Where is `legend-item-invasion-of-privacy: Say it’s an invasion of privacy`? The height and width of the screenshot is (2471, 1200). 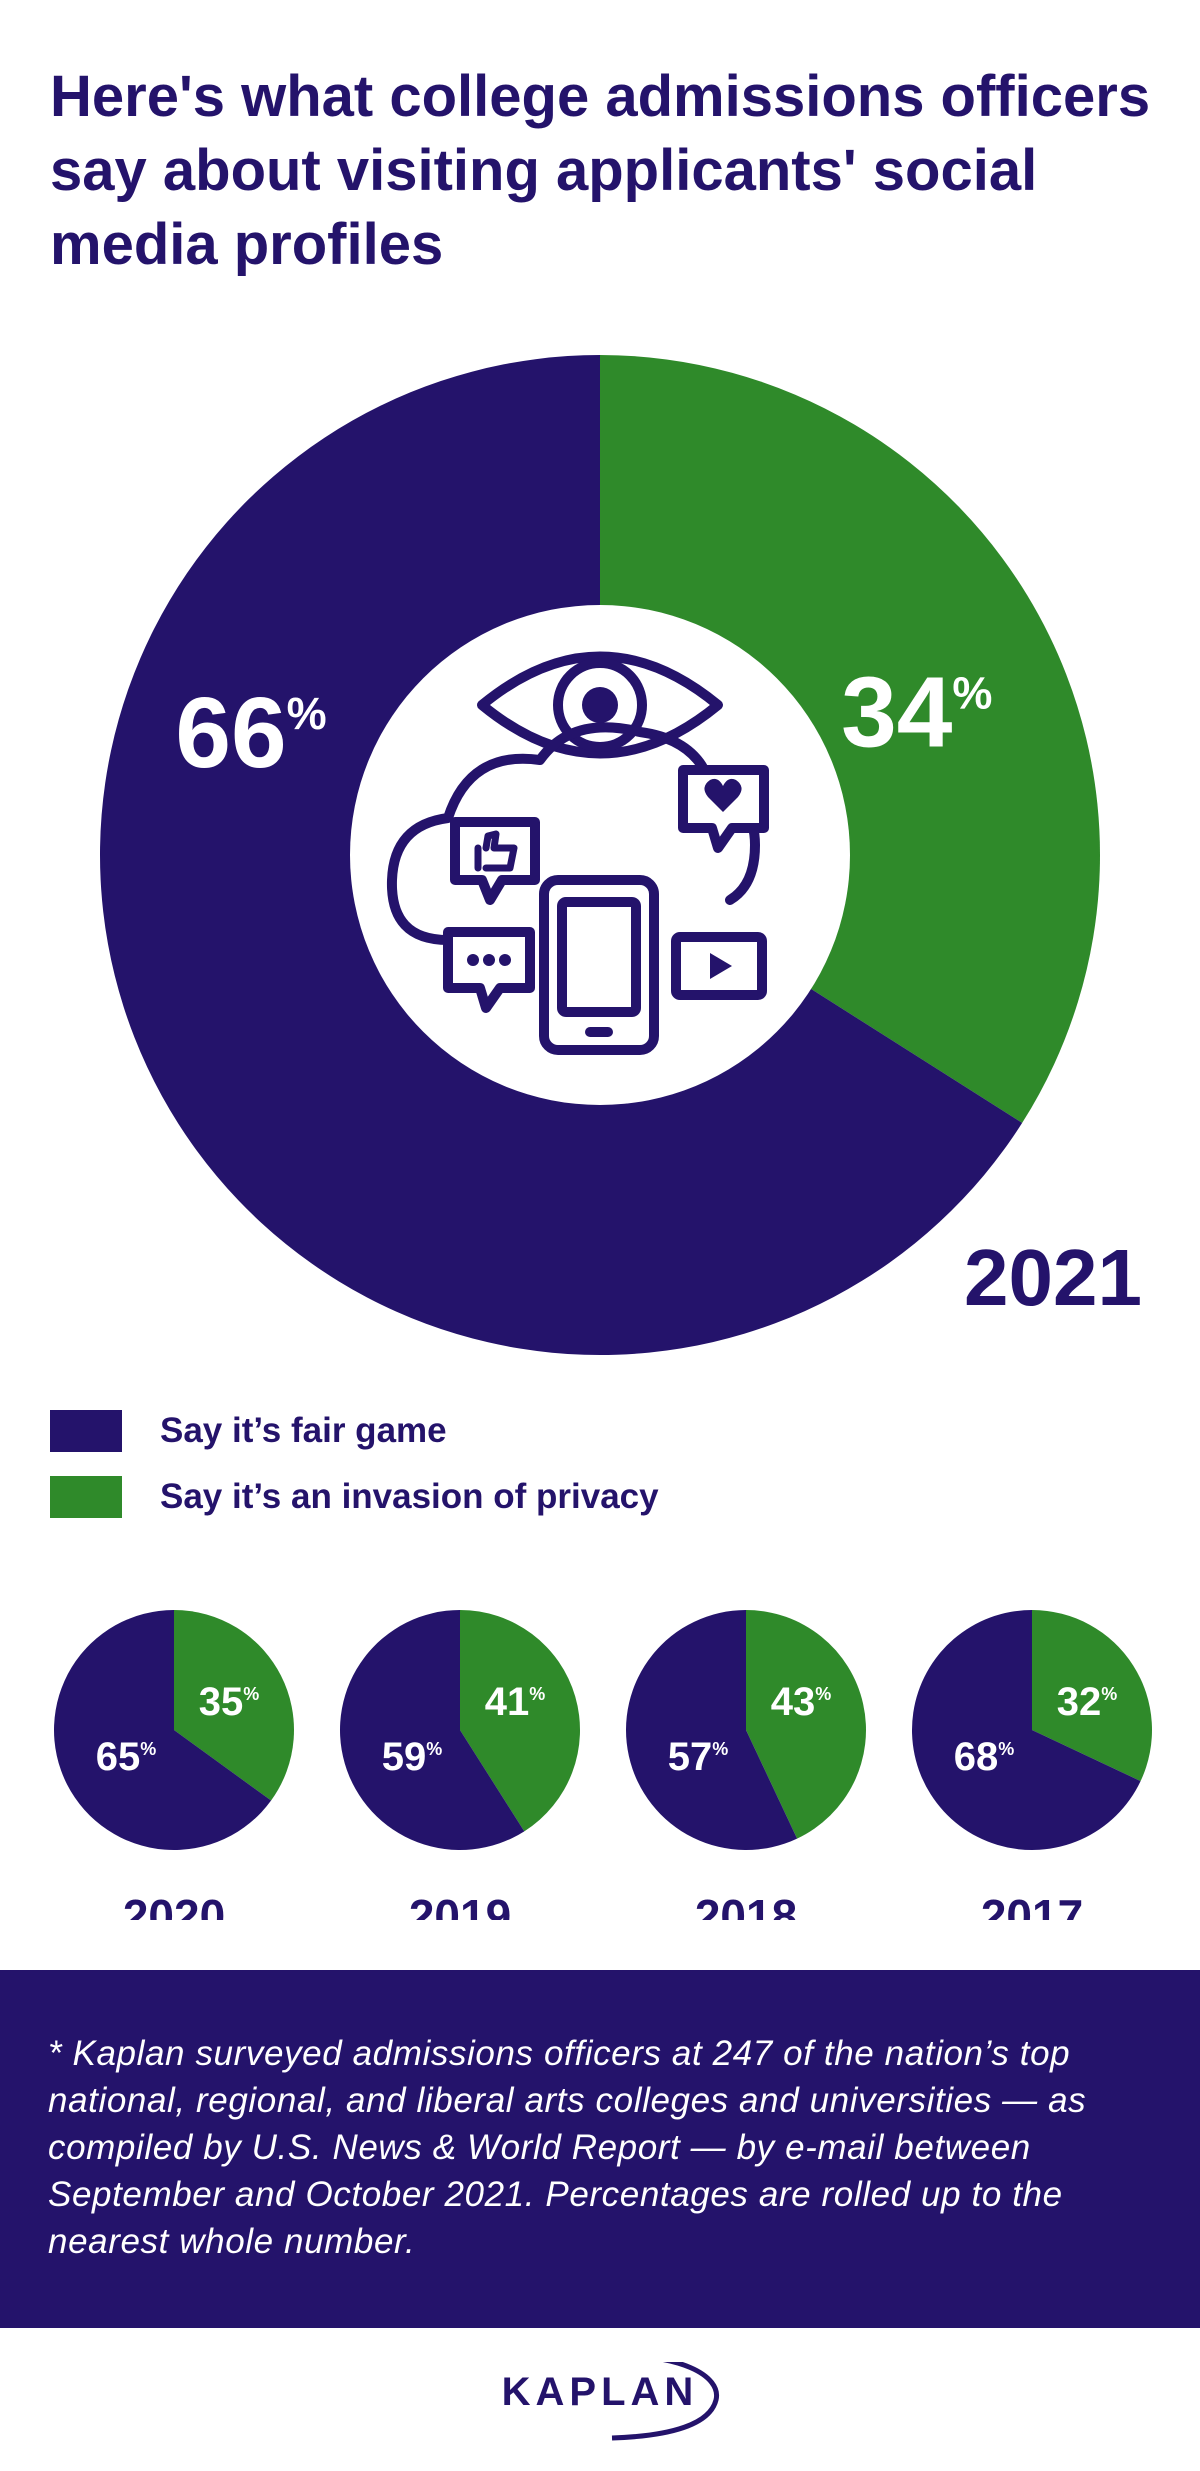
legend-item-invasion-of-privacy: Say it’s an invasion of privacy is located at coordinates (354, 1497).